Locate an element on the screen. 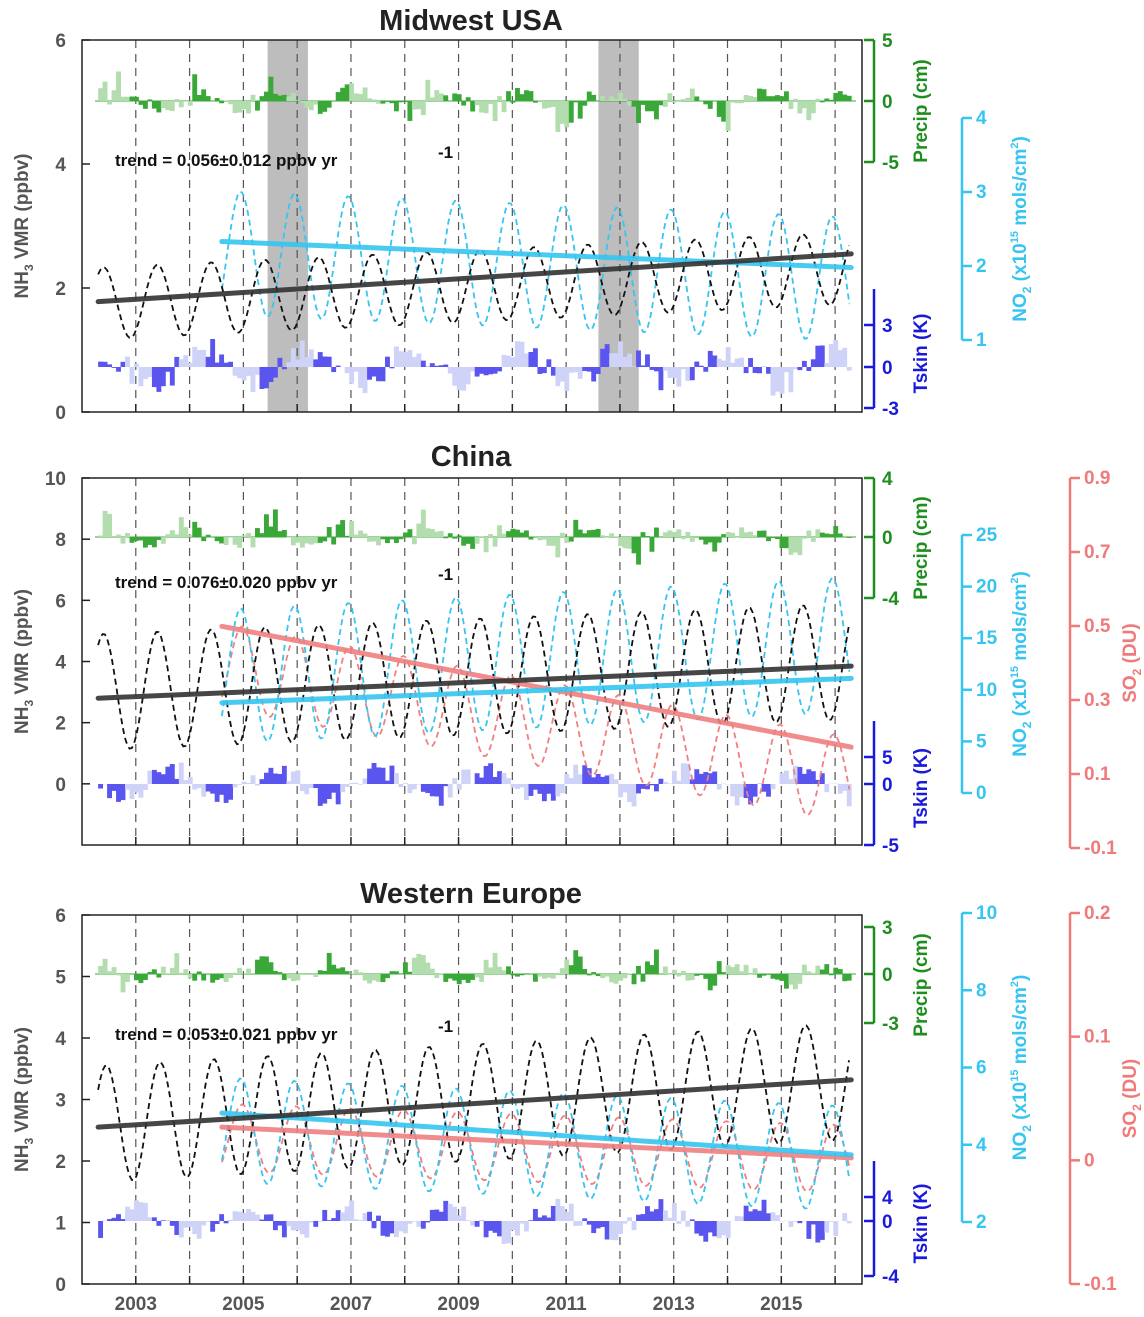  no2-tick-label: 20 is located at coordinates (986, 587).